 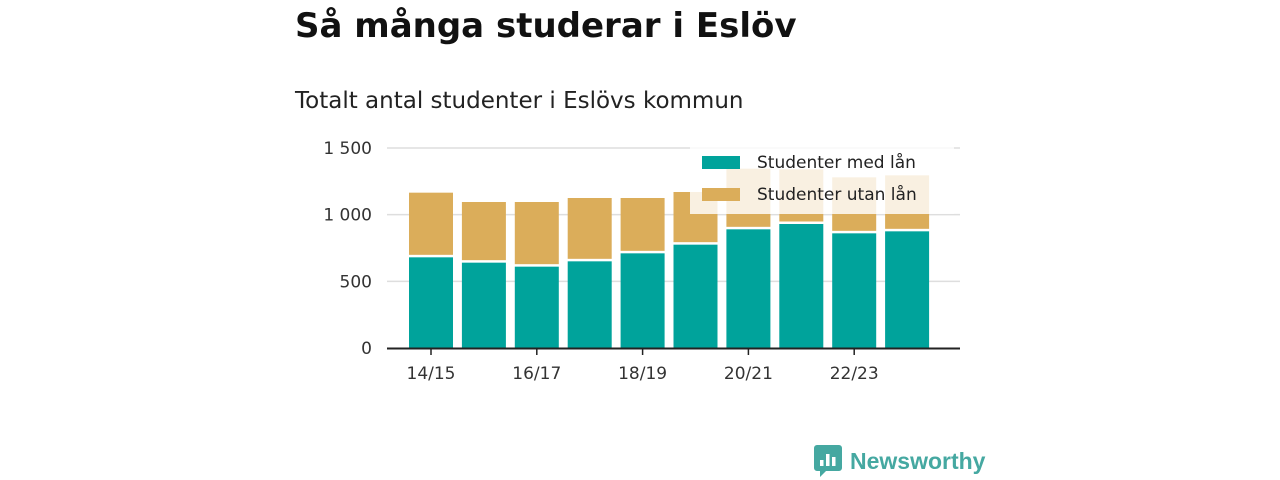 What do you see at coordinates (854, 374) in the screenshot?
I see `x-tick-label: 22/23` at bounding box center [854, 374].